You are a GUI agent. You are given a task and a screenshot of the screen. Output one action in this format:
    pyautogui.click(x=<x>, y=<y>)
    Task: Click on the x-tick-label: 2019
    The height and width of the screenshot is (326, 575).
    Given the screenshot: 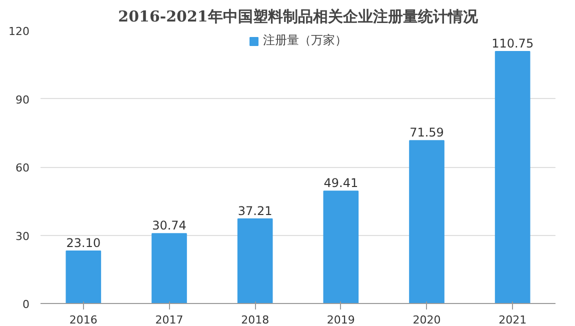 What is the action you would take?
    pyautogui.click(x=340, y=320)
    